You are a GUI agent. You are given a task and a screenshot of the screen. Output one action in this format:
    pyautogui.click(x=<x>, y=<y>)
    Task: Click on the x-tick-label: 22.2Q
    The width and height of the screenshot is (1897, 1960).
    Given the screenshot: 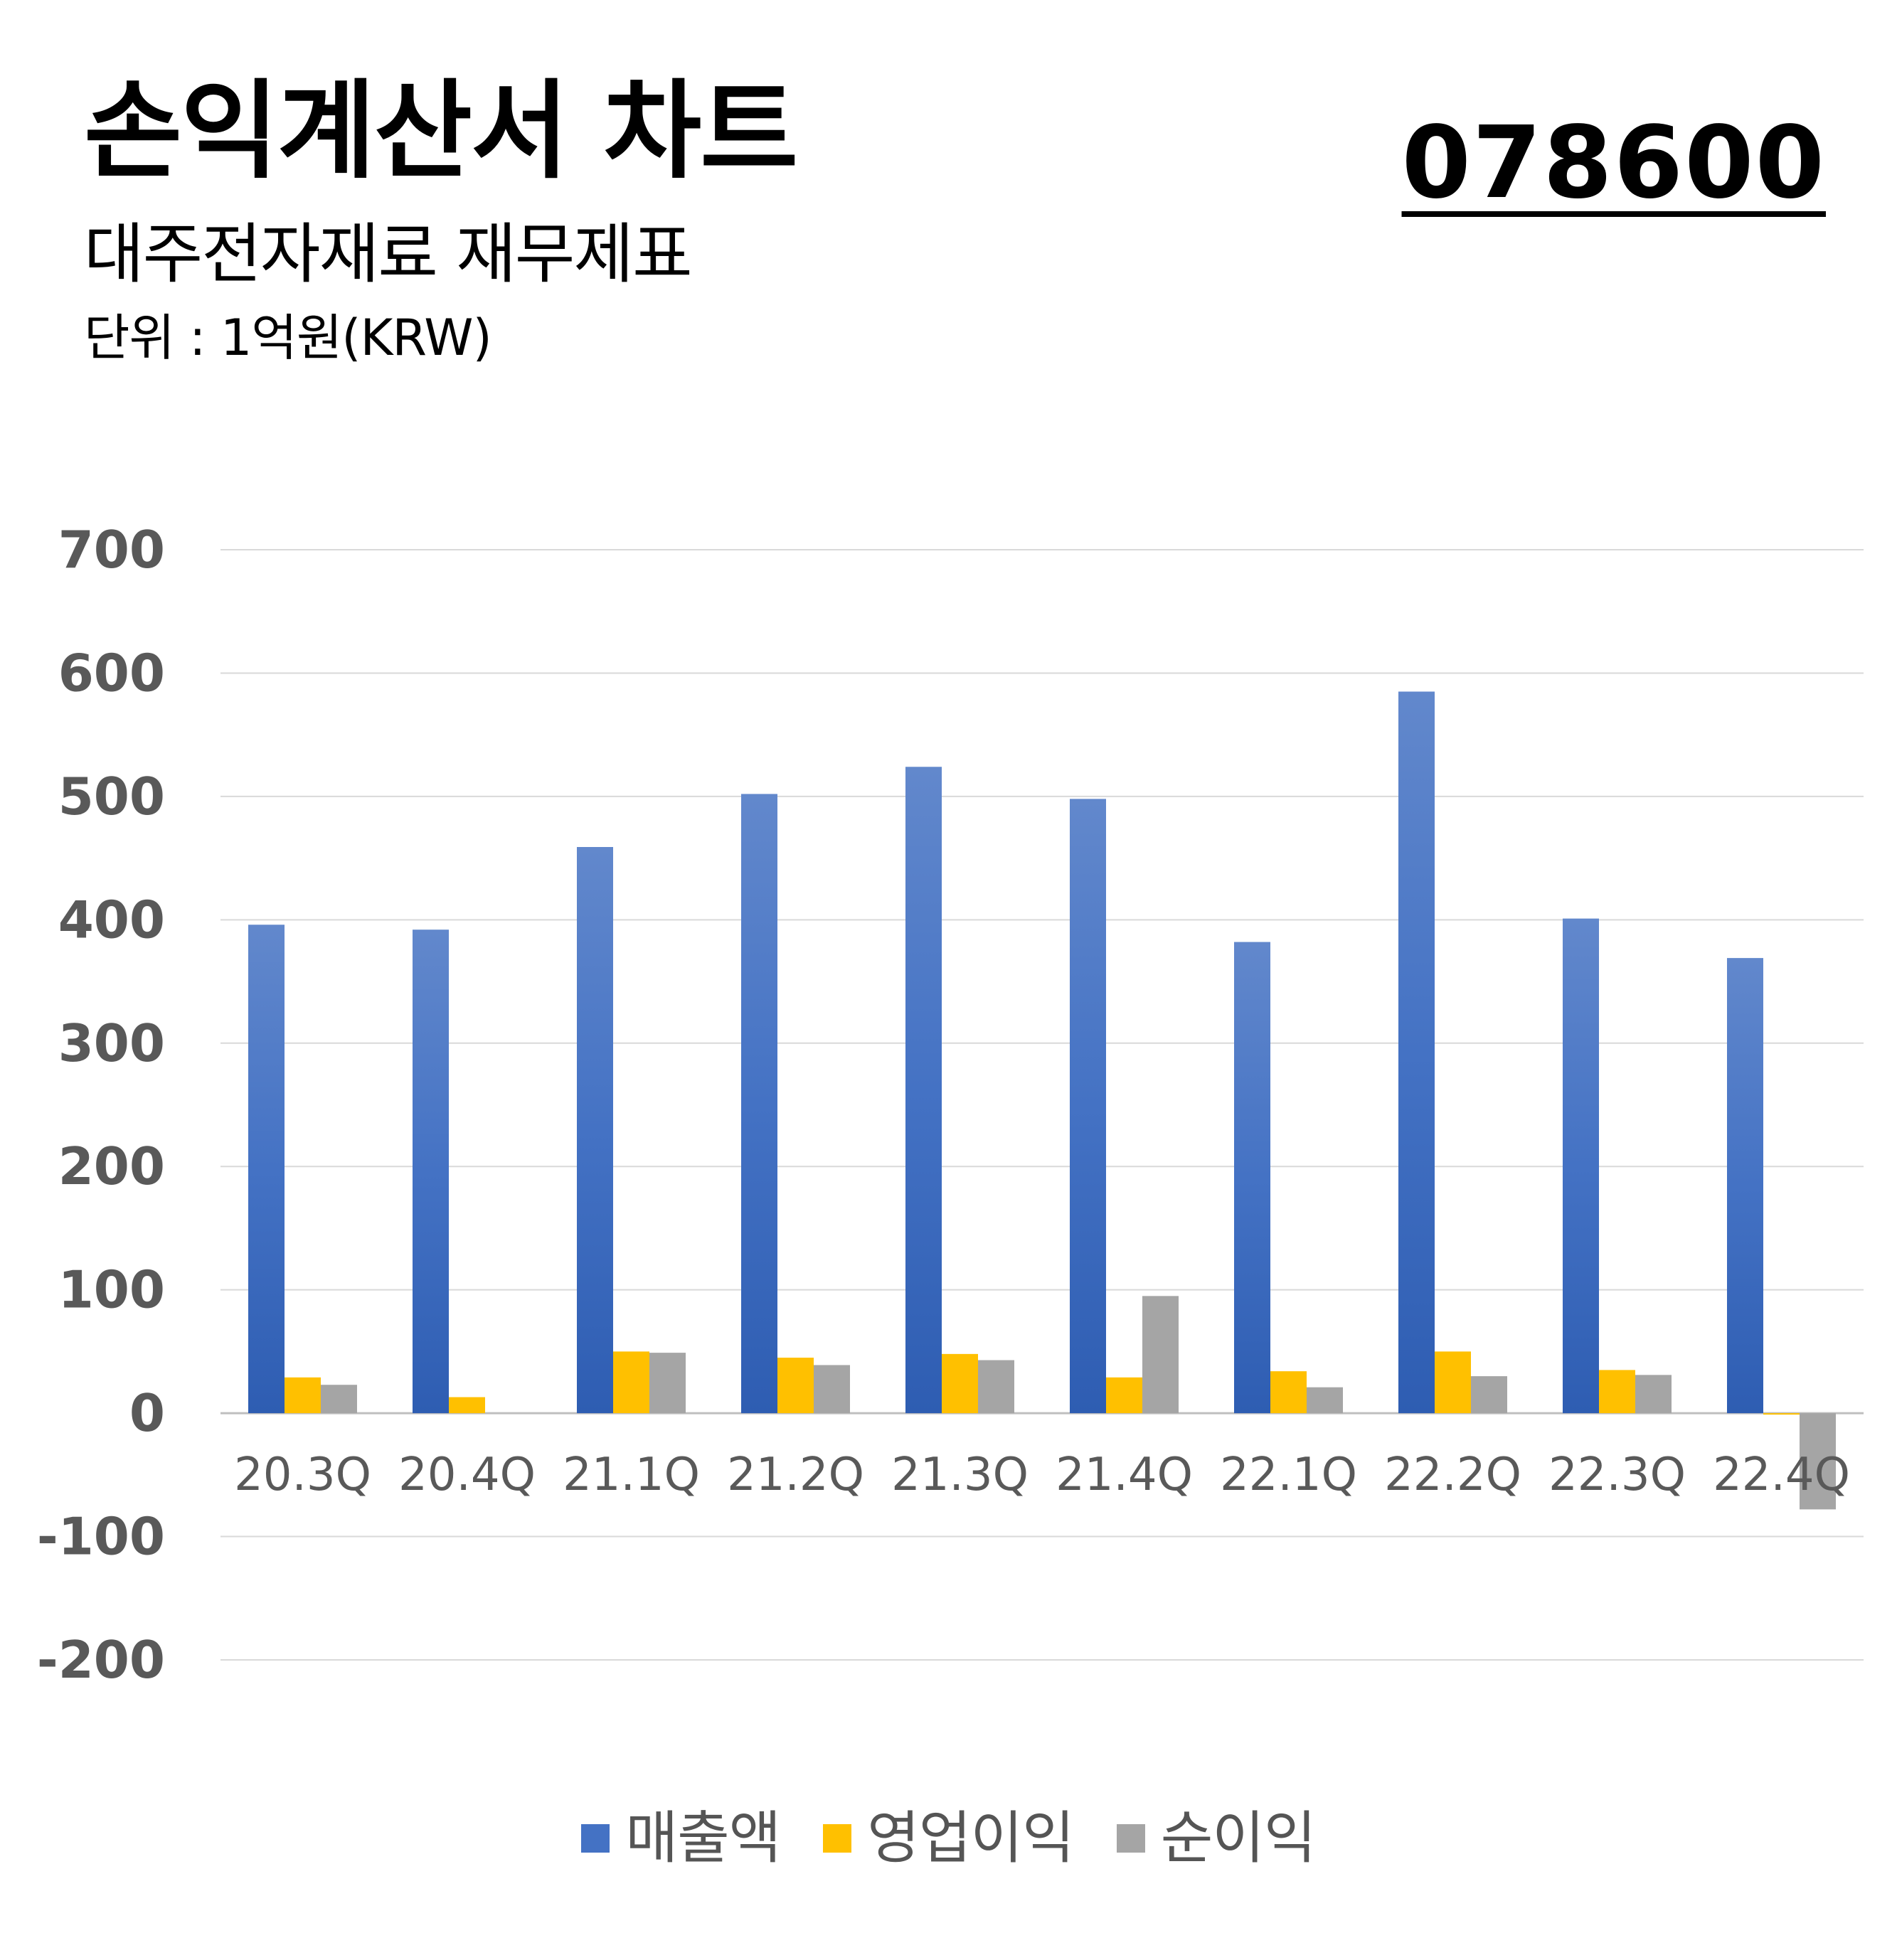 What is the action you would take?
    pyautogui.click(x=1452, y=1475)
    